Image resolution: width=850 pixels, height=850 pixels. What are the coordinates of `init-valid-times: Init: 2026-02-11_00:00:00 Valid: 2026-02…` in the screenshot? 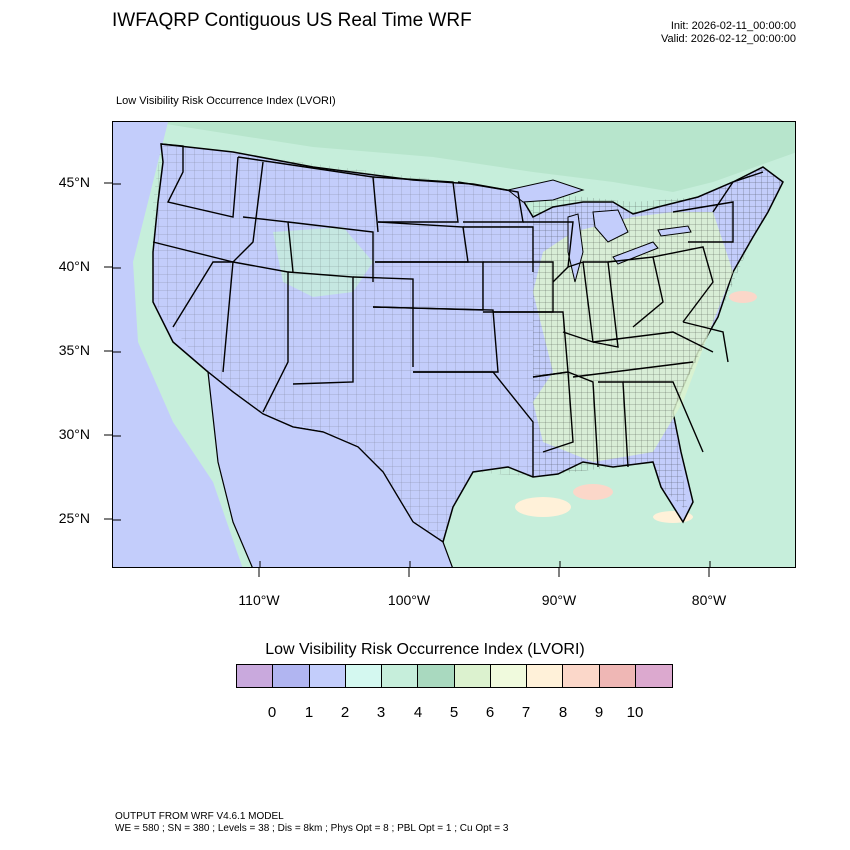 It's located at (728, 33).